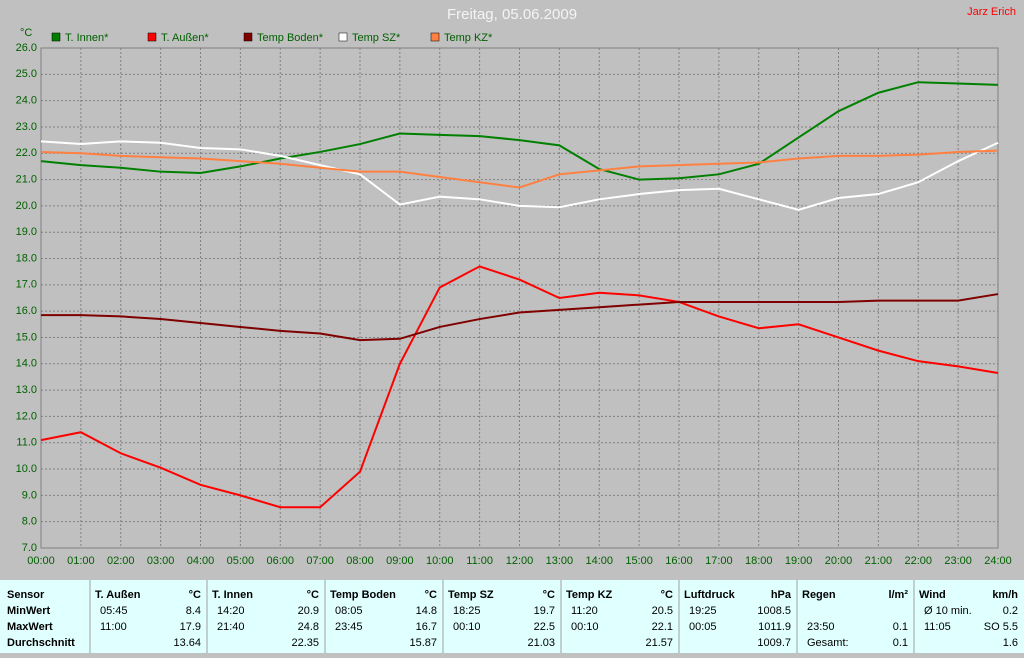  I want to click on cell-label: 11:00, so click(113, 627).